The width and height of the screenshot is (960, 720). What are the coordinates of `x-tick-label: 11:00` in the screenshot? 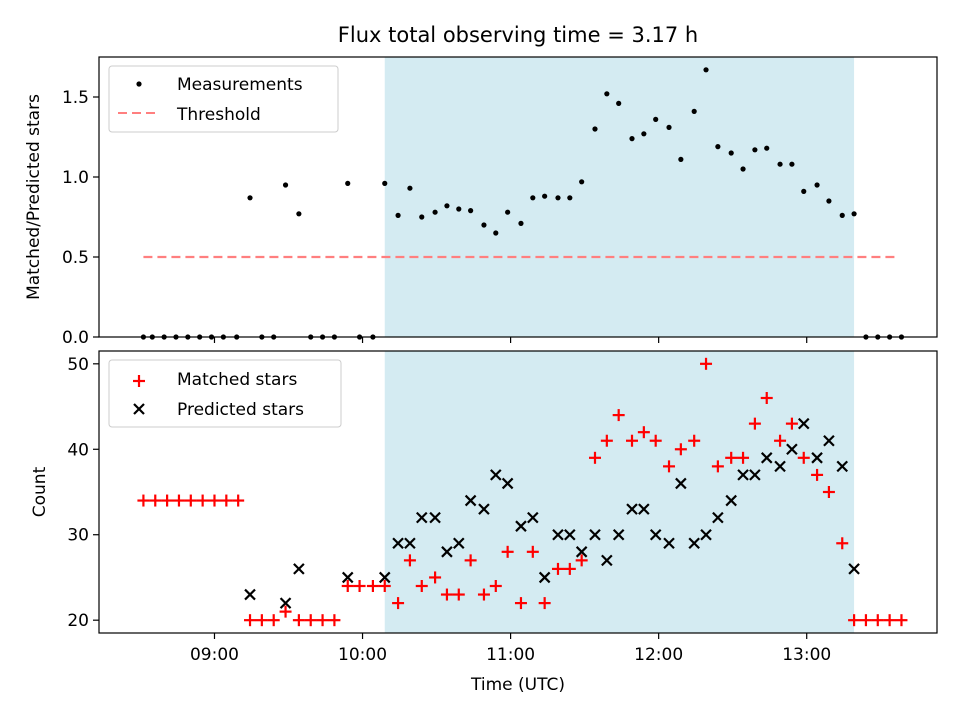 It's located at (510, 655).